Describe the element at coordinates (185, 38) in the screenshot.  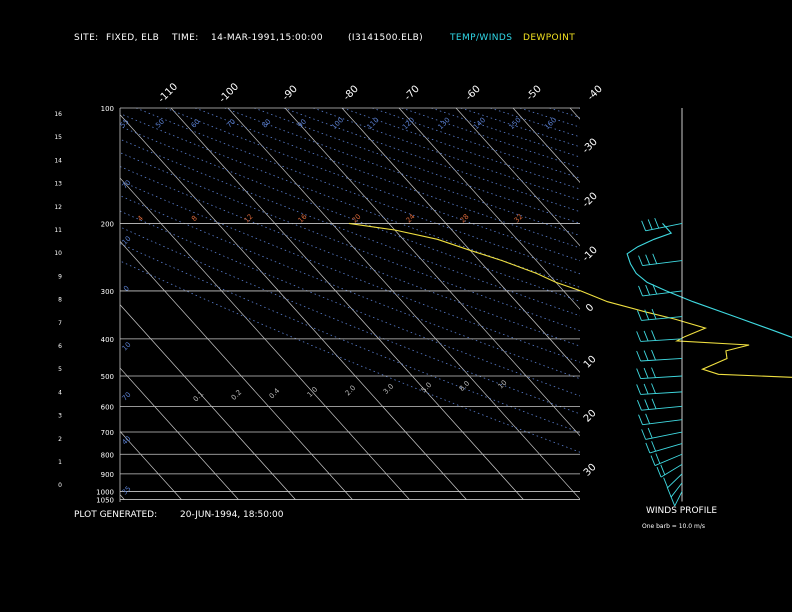
I see `header-time-label: TIME:` at that location.